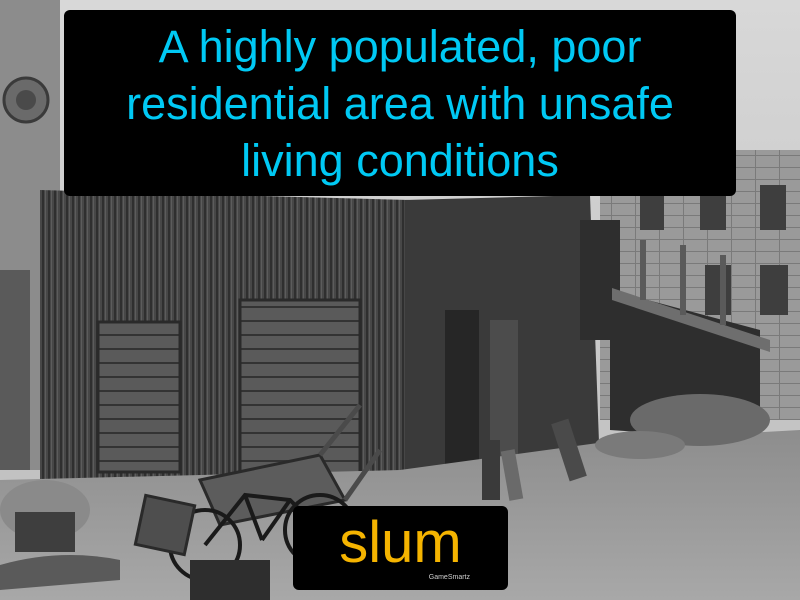 This screenshot has width=800, height=600. Describe the element at coordinates (449, 577) in the screenshot. I see `brand-logo-text: GameSmartz` at that location.